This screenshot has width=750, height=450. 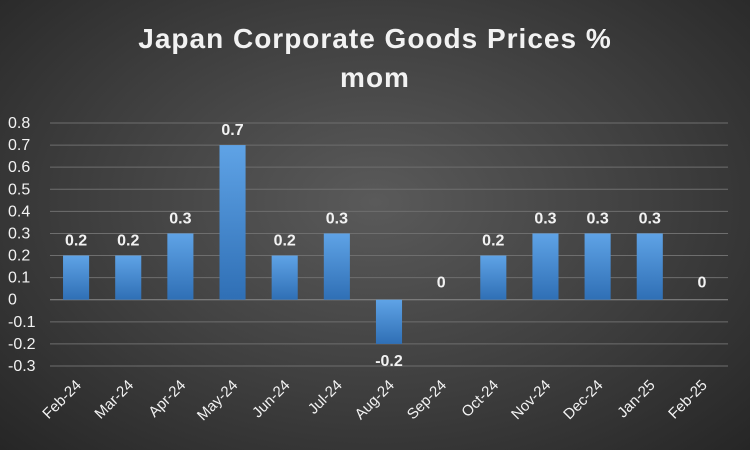 What do you see at coordinates (688, 400) in the screenshot?
I see `x-tick-label: Feb-25` at bounding box center [688, 400].